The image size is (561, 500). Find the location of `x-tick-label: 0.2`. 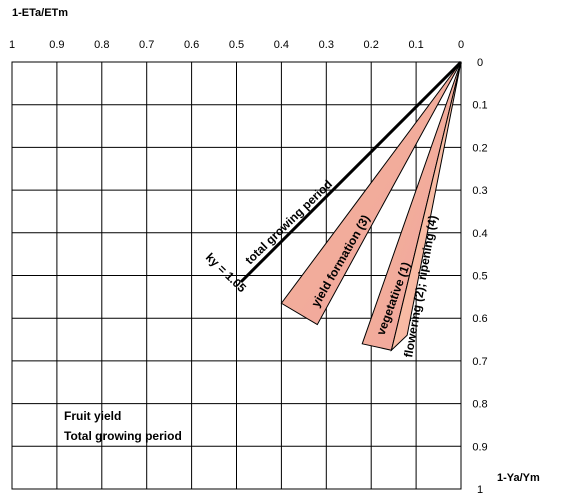

x-tick-label: 0.2 is located at coordinates (371, 45).